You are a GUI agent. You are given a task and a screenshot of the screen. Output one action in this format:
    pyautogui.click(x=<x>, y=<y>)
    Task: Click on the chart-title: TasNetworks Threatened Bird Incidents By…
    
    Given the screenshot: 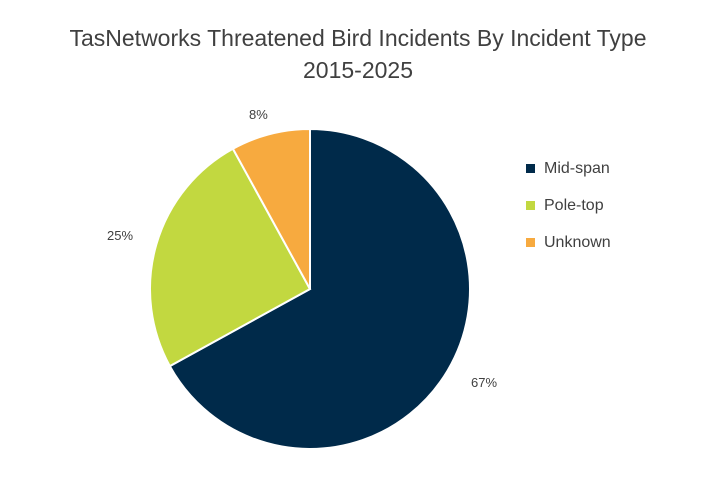 What is the action you would take?
    pyautogui.click(x=358, y=54)
    